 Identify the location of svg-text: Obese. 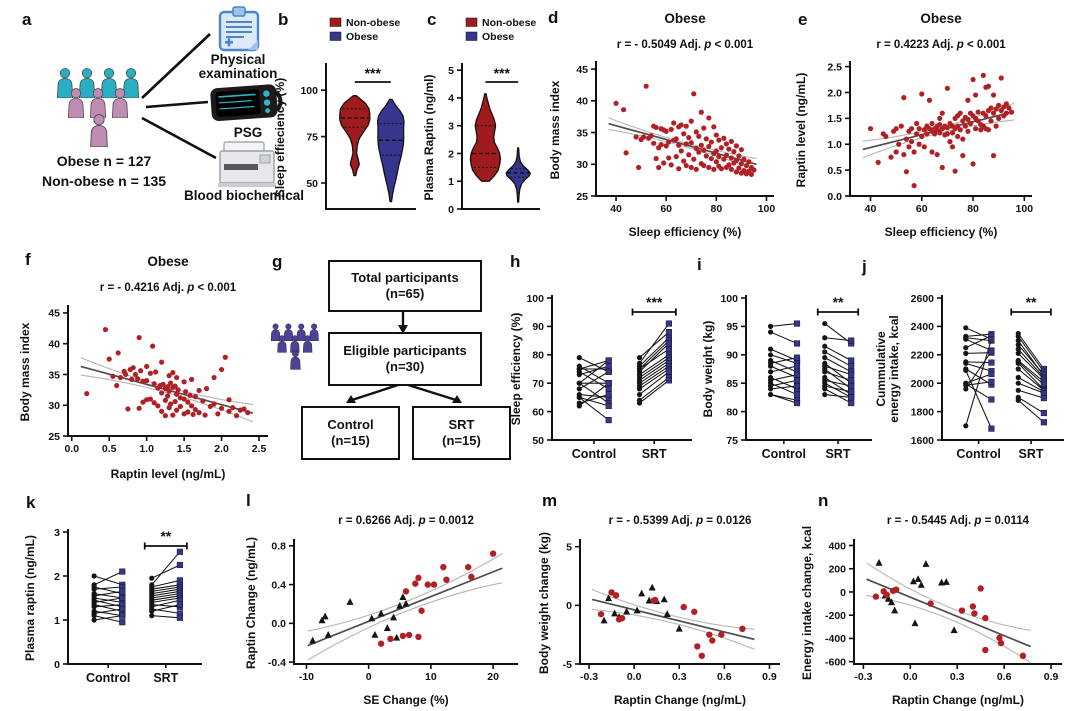
(168, 261).